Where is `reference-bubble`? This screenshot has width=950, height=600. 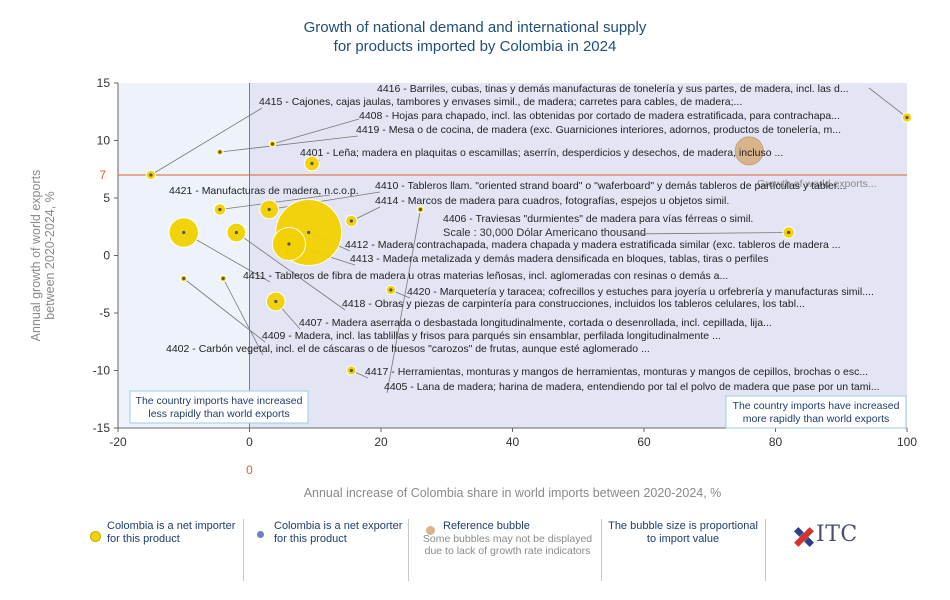
reference-bubble is located at coordinates (749, 151).